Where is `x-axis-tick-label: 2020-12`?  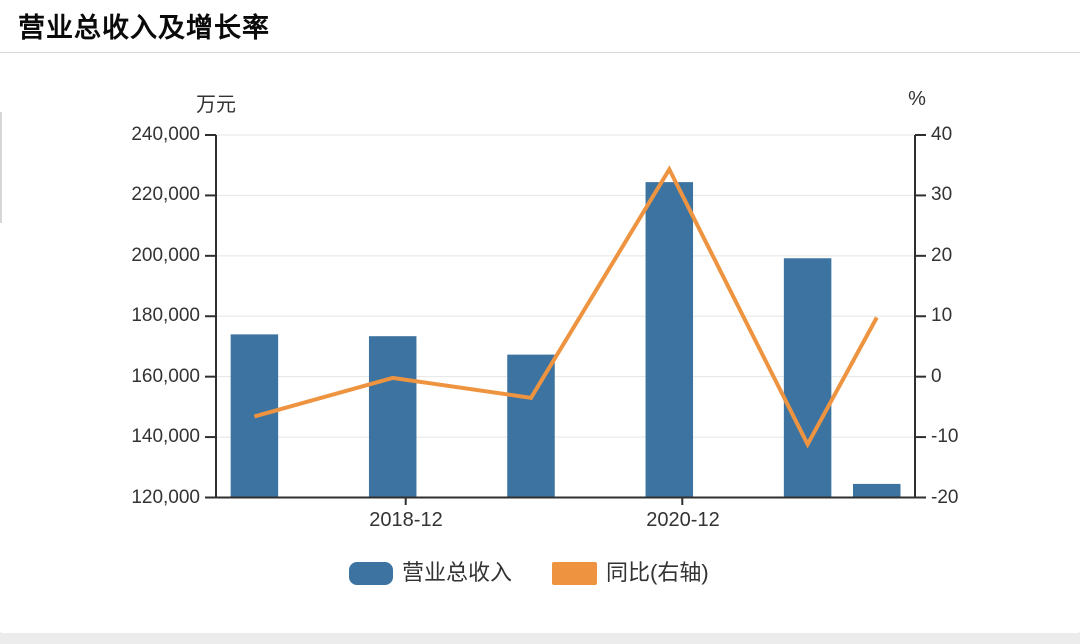
x-axis-tick-label: 2020-12 is located at coordinates (683, 520).